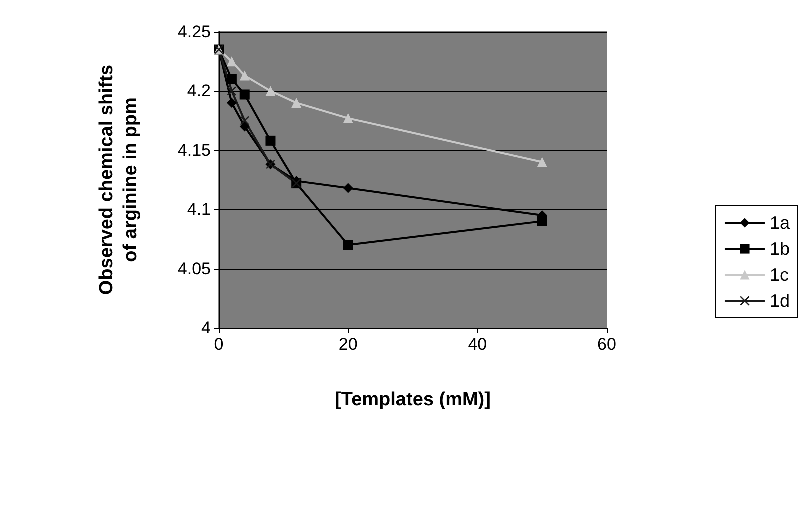 Image resolution: width=811 pixels, height=524 pixels. What do you see at coordinates (119, 180) in the screenshot?
I see `y-axis-title: Observed chemical shifts of arginine in ppm` at bounding box center [119, 180].